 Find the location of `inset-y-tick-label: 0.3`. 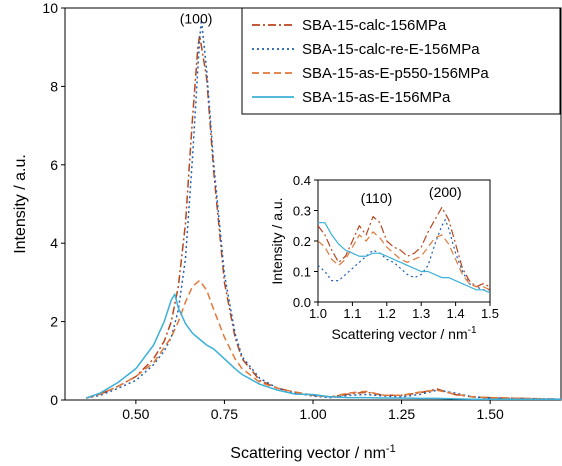

inset-y-tick-label: 0.3 is located at coordinates (302, 211).